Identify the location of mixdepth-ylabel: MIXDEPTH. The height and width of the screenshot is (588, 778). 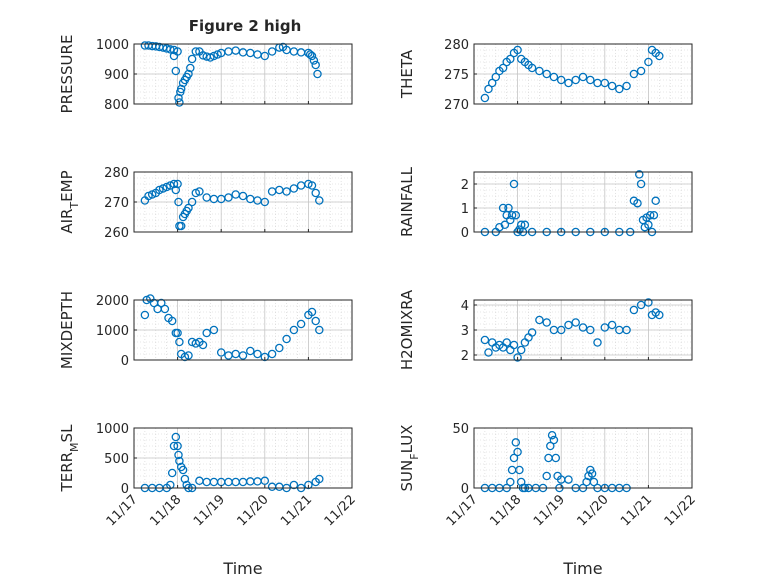
(67, 330).